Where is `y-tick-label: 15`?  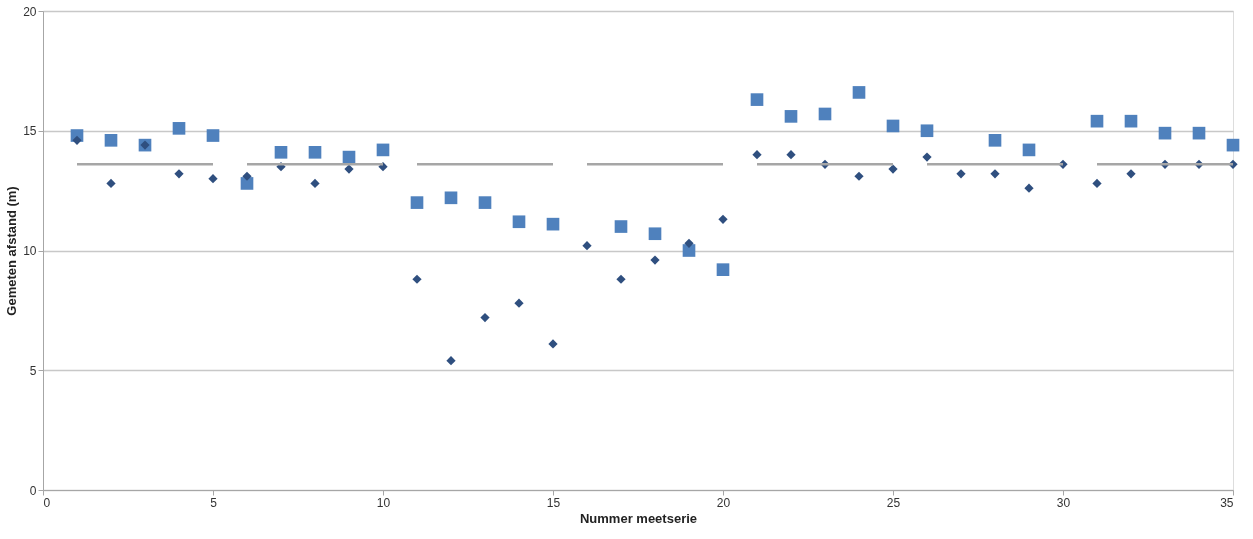 y-tick-label: 15 is located at coordinates (30, 131).